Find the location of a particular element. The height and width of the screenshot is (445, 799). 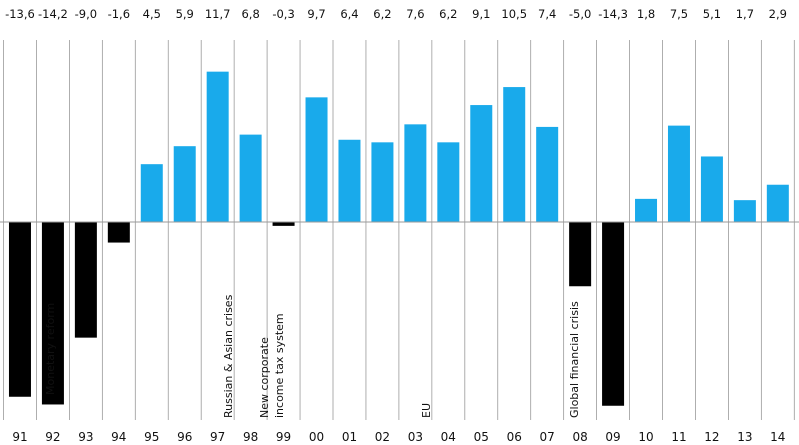

value-label-01: 6,4 is located at coordinates (349, 14).